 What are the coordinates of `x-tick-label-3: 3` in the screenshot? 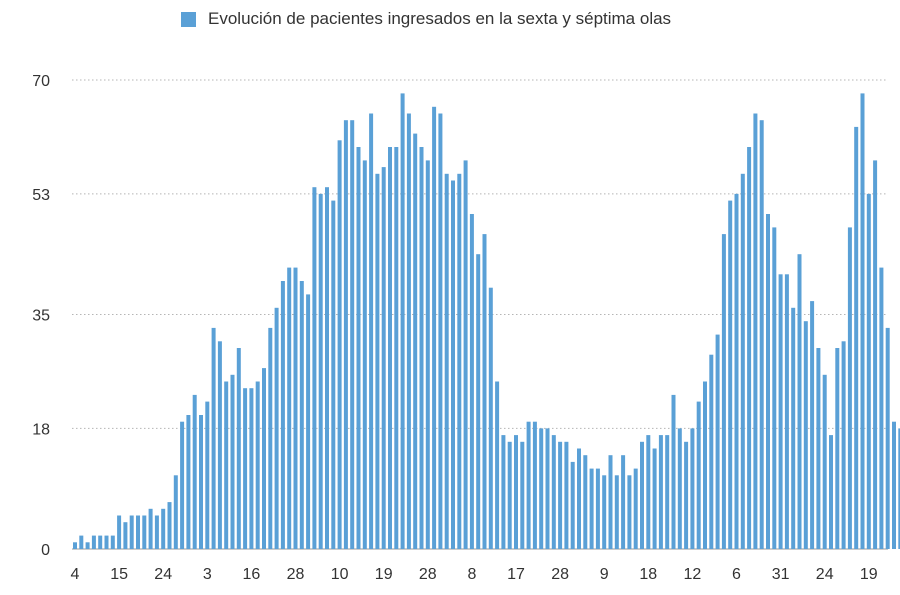 It's located at (207, 574).